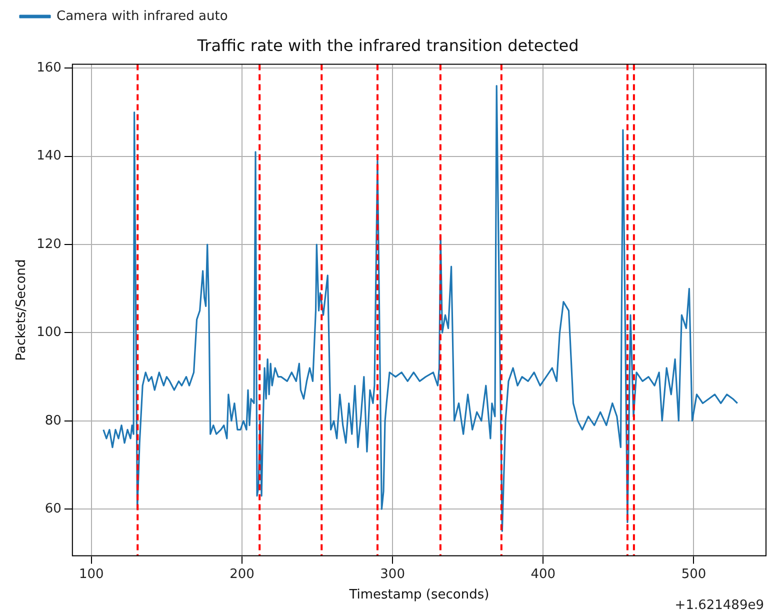  What do you see at coordinates (719, 605) in the screenshot?
I see `text: +1.621489e9` at bounding box center [719, 605].